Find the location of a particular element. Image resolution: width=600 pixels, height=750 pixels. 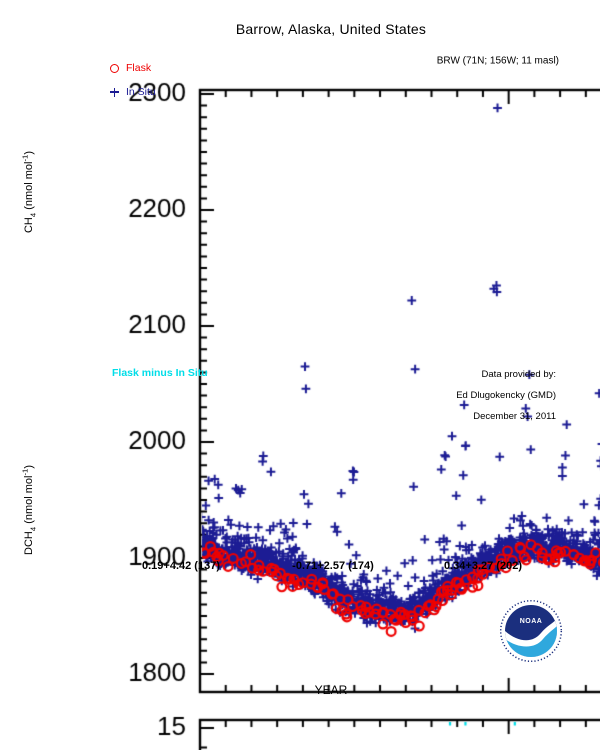

noaa-logo: NOAA is located at coordinates (531, 631).